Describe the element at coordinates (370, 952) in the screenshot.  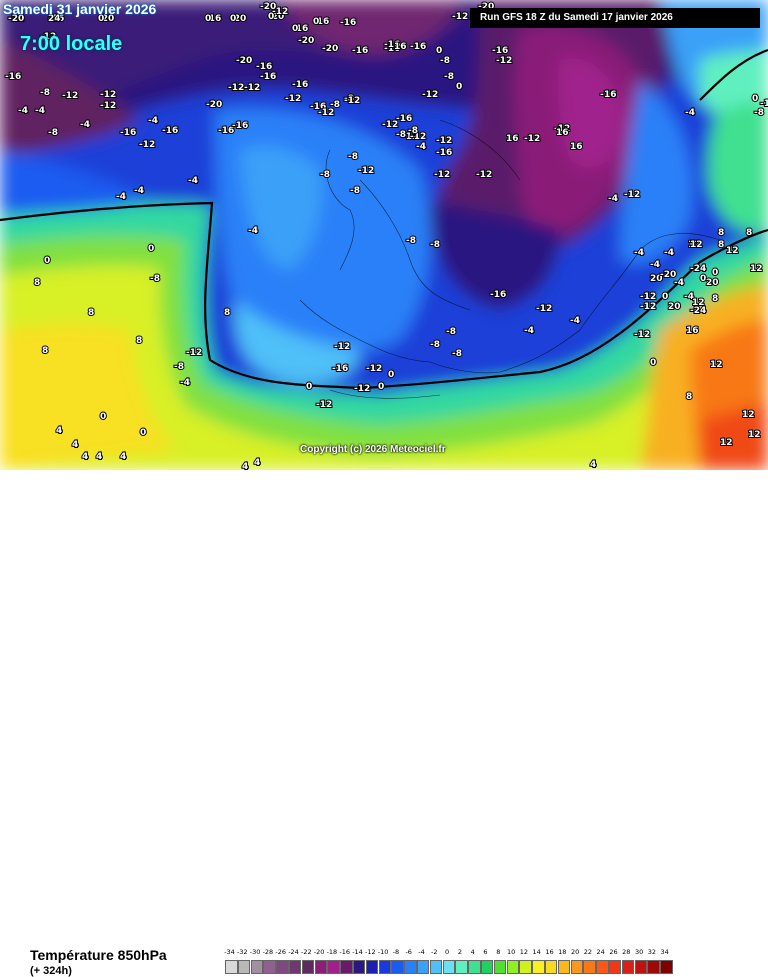
I see `scale-tick-label: -12` at that location.